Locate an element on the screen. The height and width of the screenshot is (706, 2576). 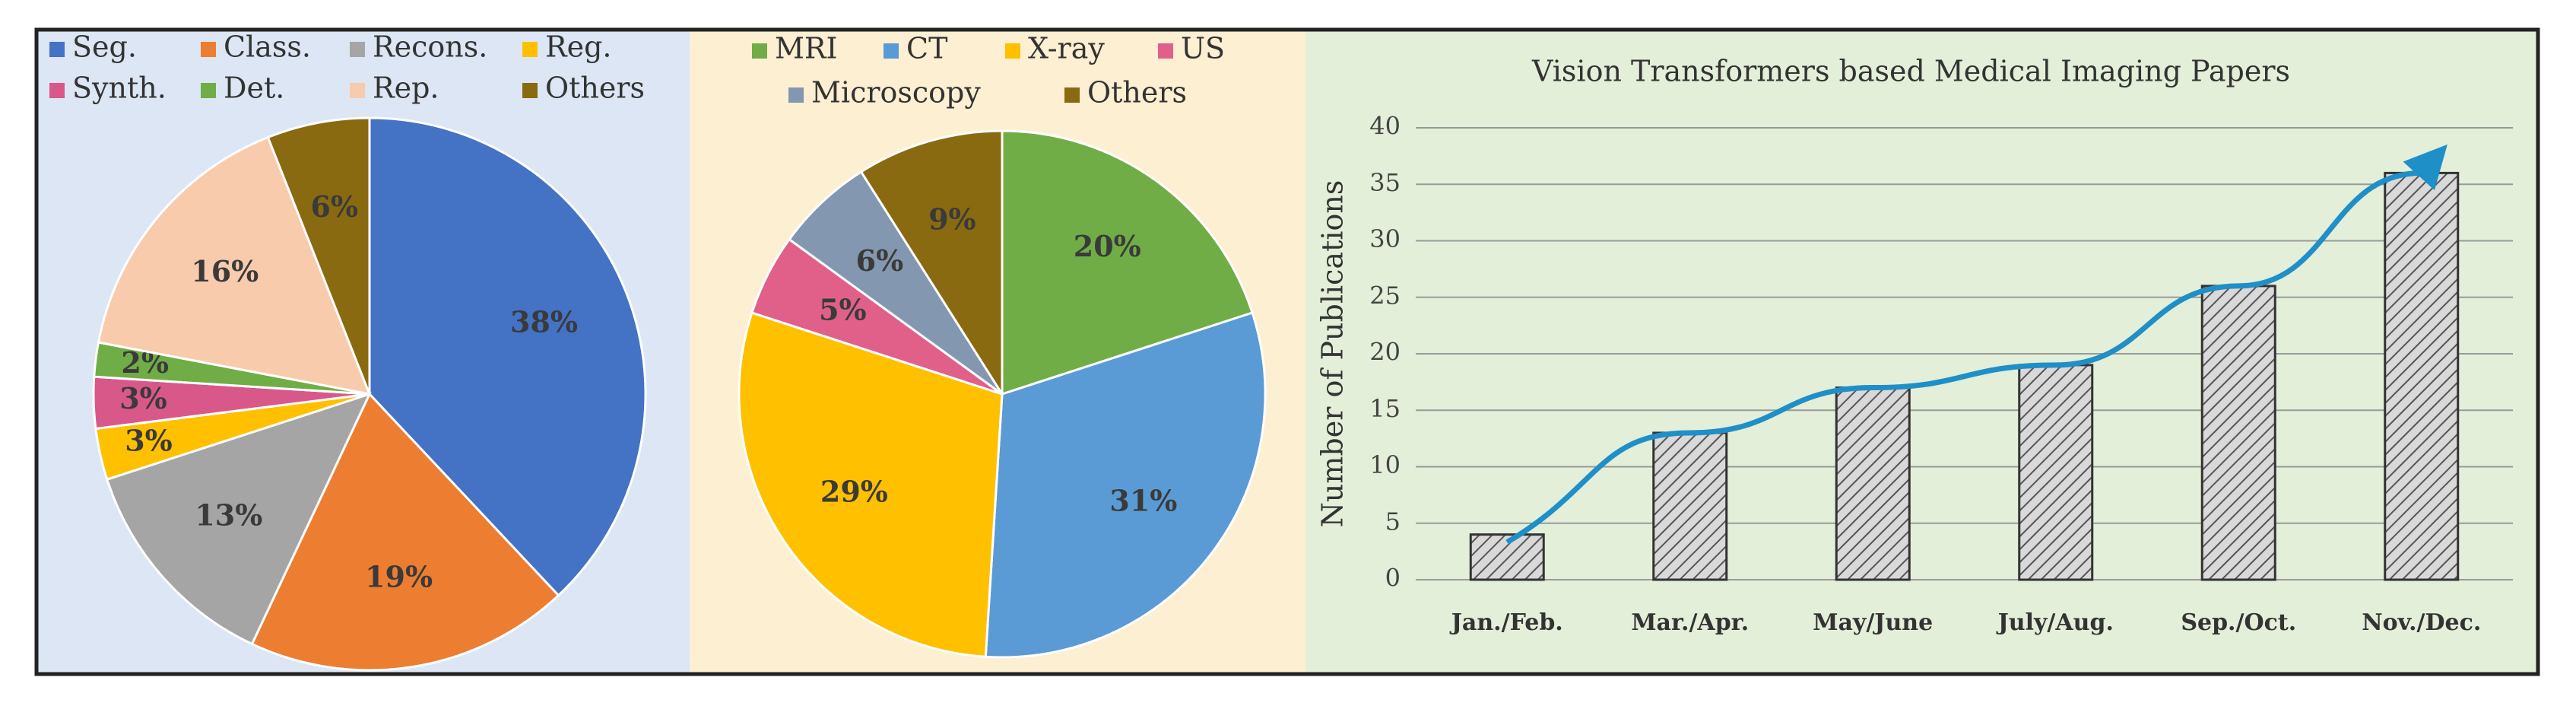
y-tick-label: 20 is located at coordinates (1385, 352).